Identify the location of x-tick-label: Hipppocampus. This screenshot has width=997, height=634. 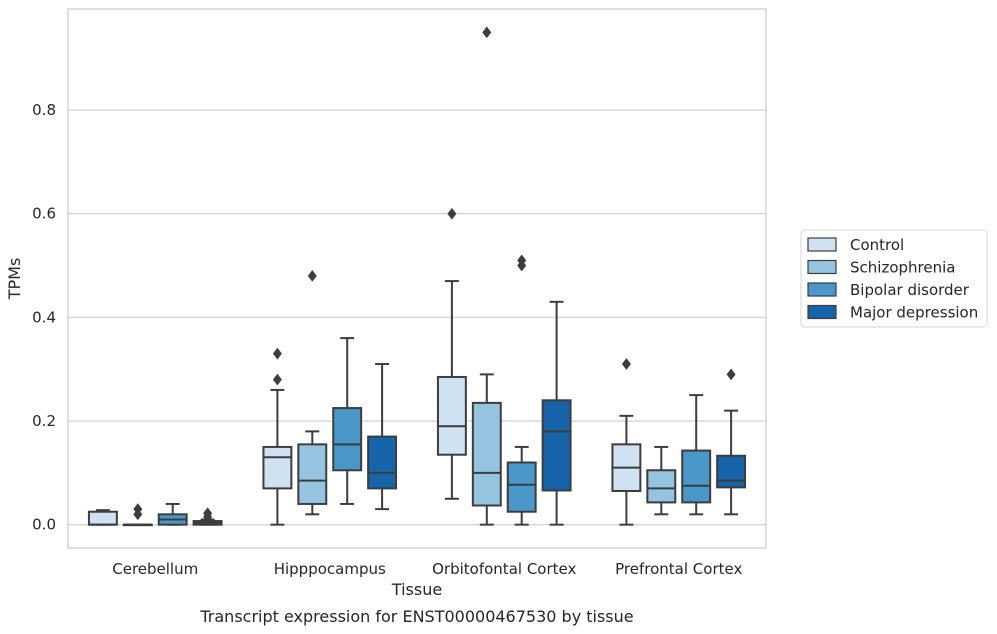
(330, 569).